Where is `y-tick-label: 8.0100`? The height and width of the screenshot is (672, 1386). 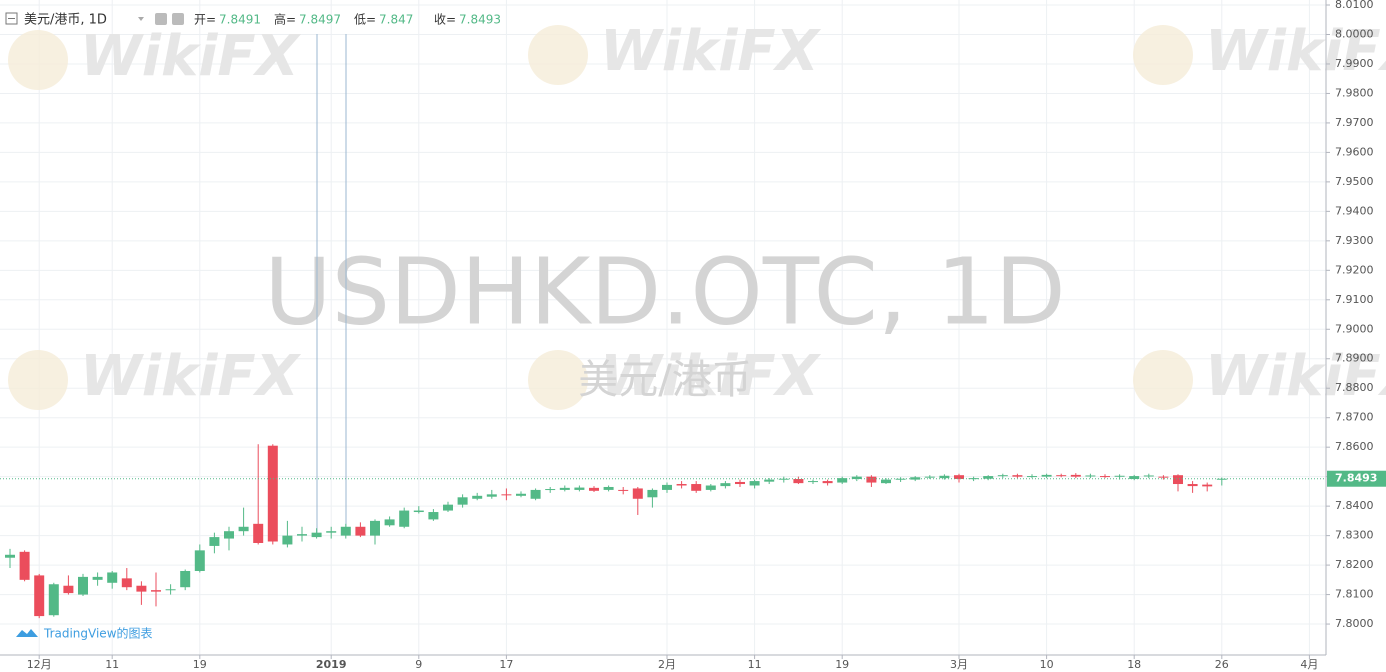
y-tick-label: 8.0100 is located at coordinates (1354, 5).